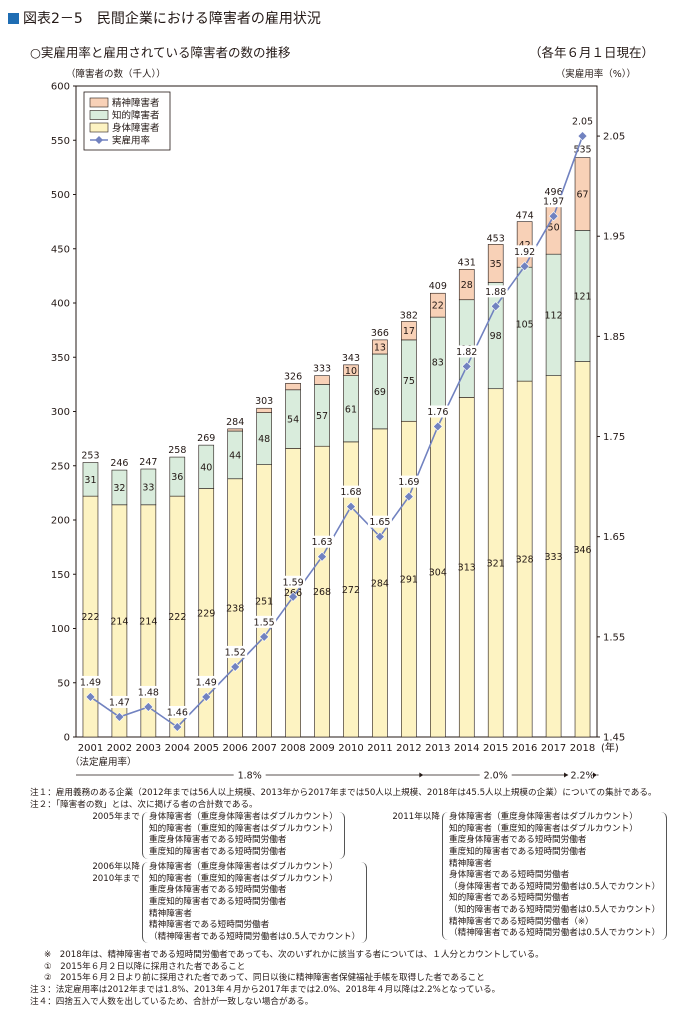 Image resolution: width=676 pixels, height=1024 pixels. What do you see at coordinates (119, 748) in the screenshot?
I see `x-tick-label: 2002` at bounding box center [119, 748].